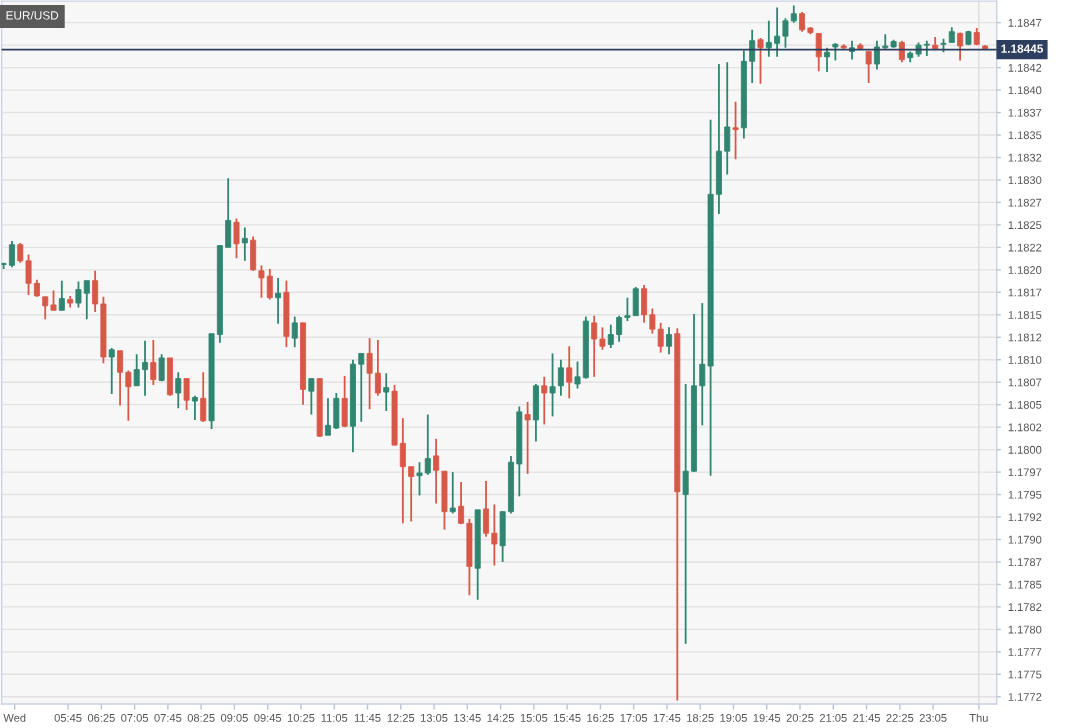 The width and height of the screenshot is (1070, 728). What do you see at coordinates (1025, 382) in the screenshot?
I see `y-tick-label: 1.1807` at bounding box center [1025, 382].